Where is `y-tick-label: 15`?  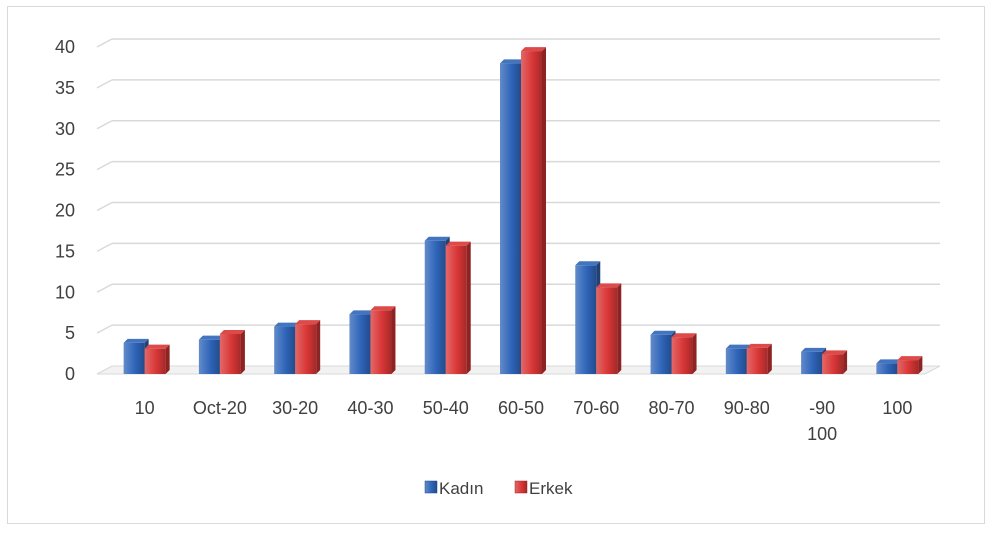
y-tick-label: 15 is located at coordinates (65, 251).